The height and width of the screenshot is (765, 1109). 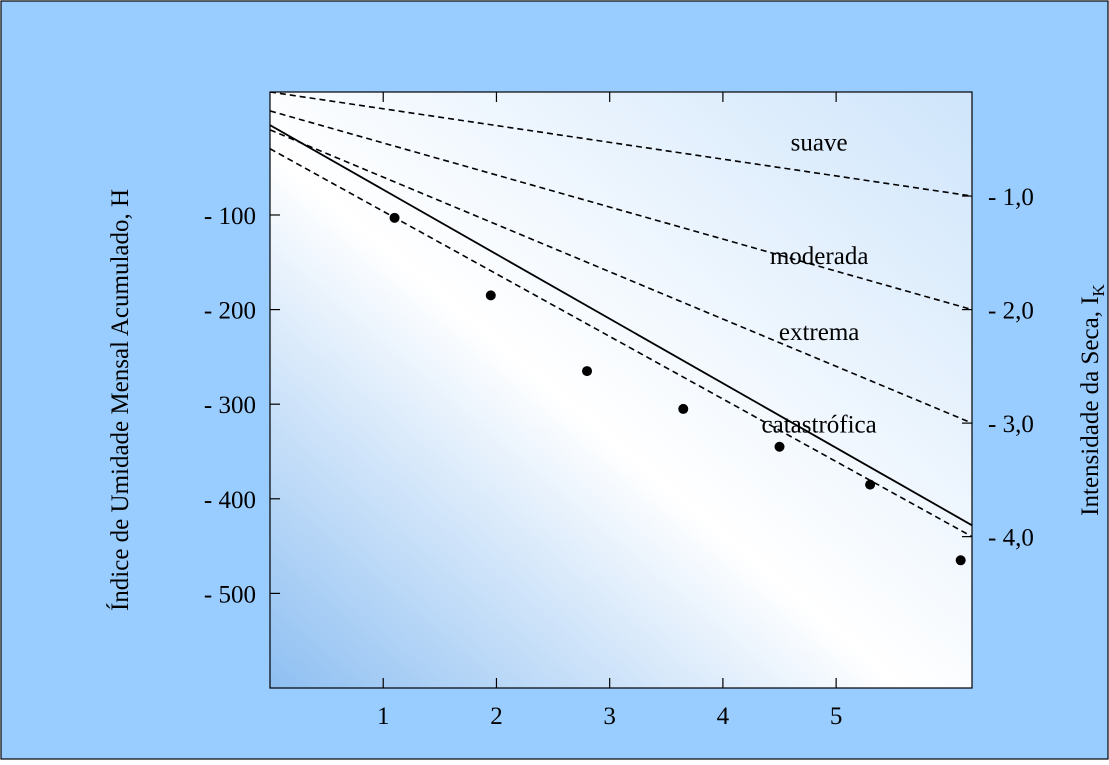 What do you see at coordinates (1098, 289) in the screenshot?
I see `y2-axis-label-subscript: K` at bounding box center [1098, 289].